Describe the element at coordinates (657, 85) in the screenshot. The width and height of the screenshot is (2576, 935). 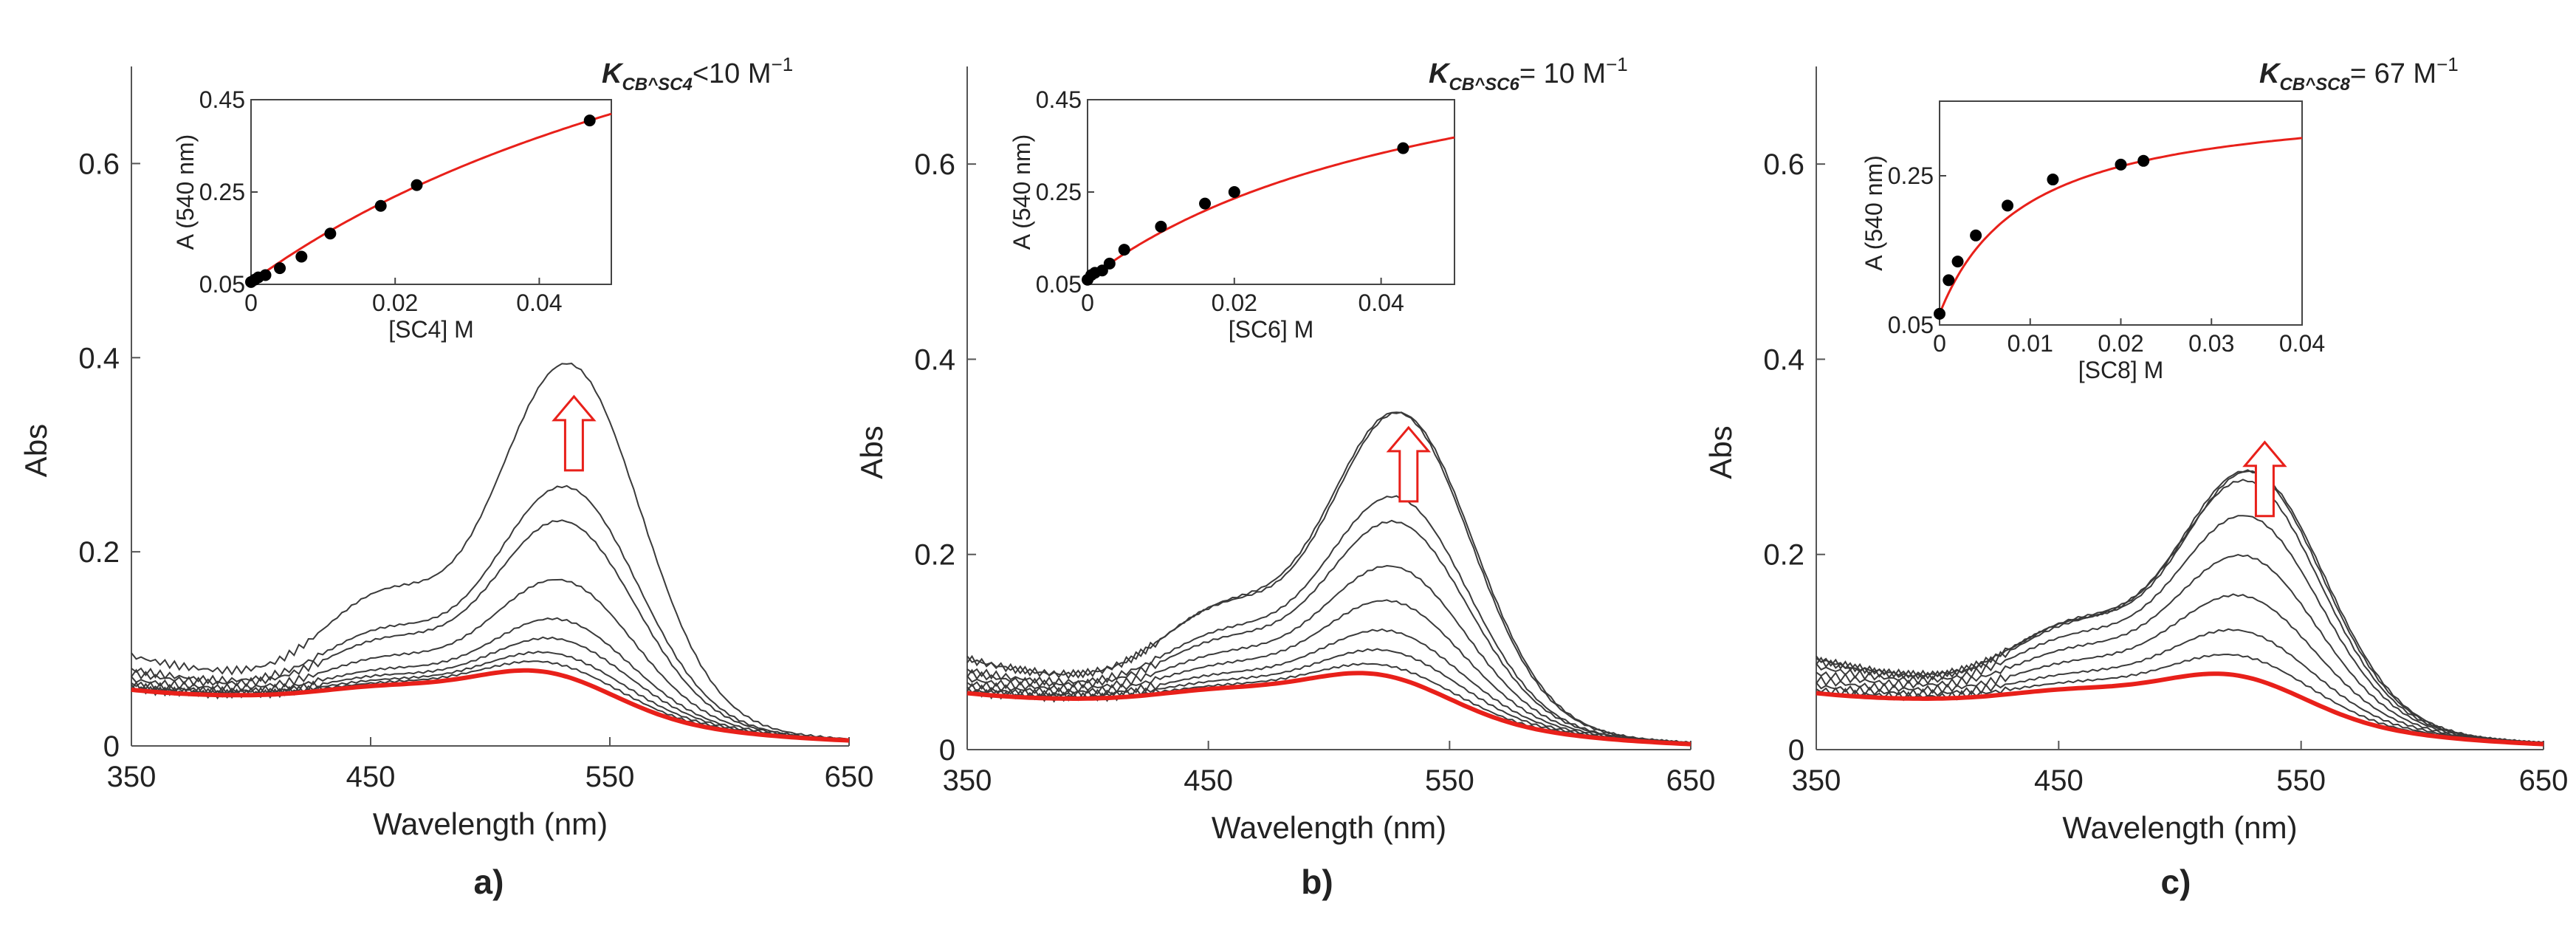
I see `k-subscript: CB^SC4` at that location.